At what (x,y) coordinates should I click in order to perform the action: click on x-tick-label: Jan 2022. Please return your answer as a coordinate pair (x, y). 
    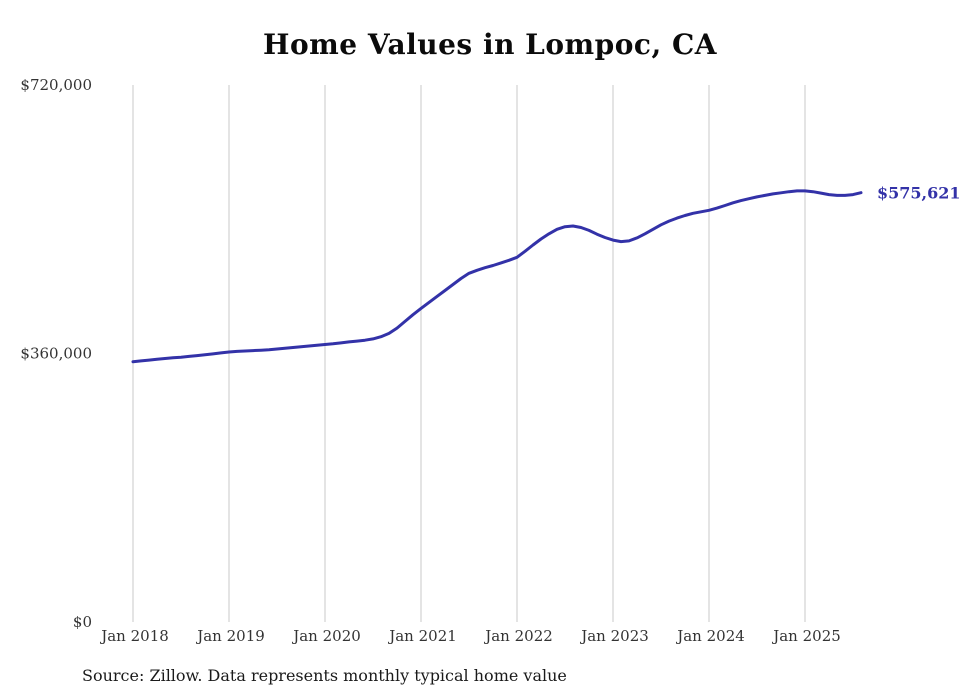
    Looking at the image, I should click on (518, 636).